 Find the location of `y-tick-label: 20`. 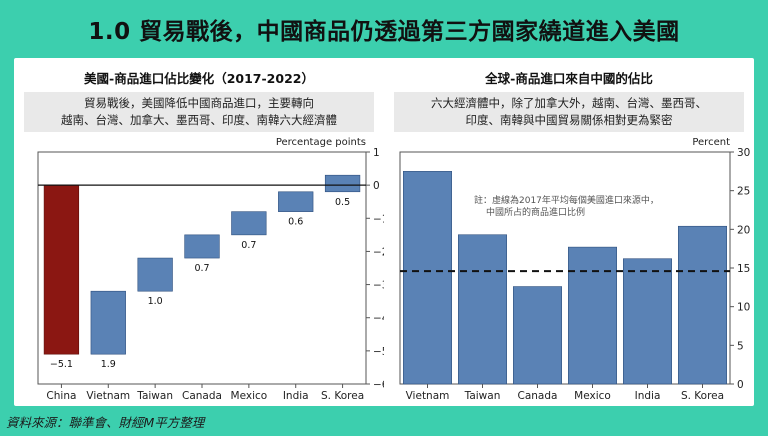

y-tick-label: 20 is located at coordinates (743, 230).